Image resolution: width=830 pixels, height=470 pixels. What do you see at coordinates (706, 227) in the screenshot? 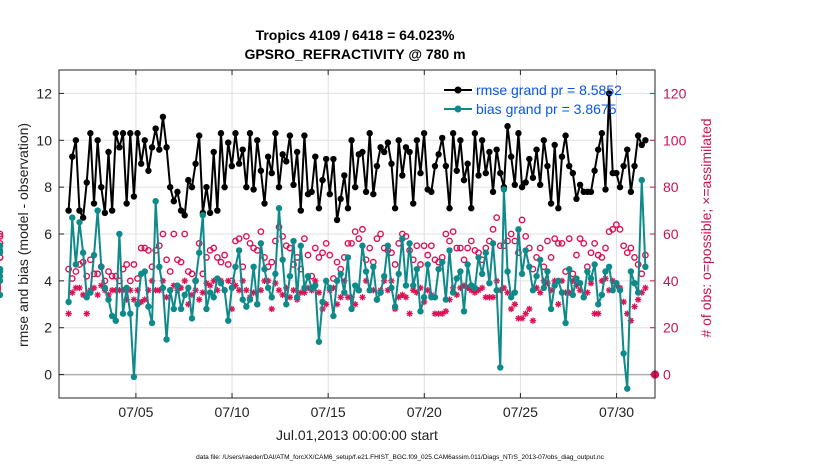
I see `y-axis-right-label: # of obs: o=possible; ×=assimilated` at bounding box center [706, 227].